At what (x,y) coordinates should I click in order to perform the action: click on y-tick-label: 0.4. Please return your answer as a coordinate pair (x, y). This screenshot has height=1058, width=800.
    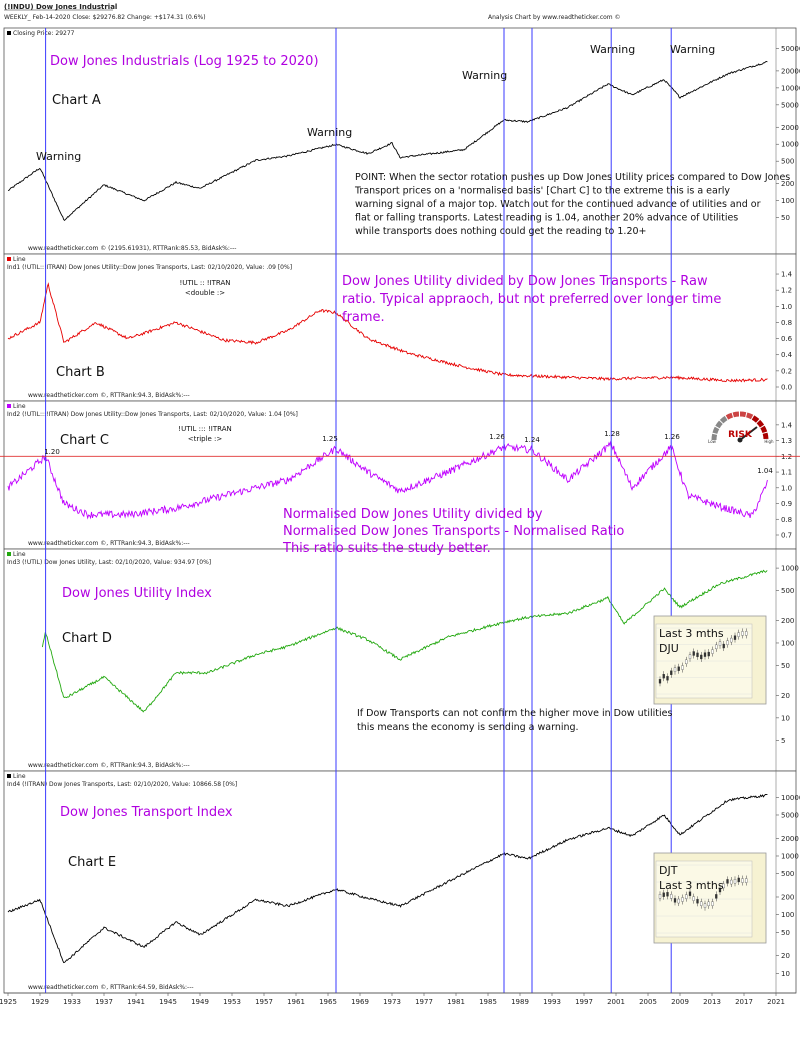
    Looking at the image, I should click on (787, 355).